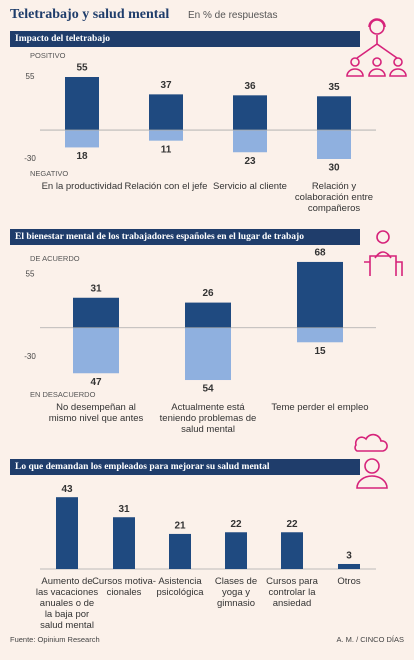  I want to click on value-label: 30, so click(334, 168).